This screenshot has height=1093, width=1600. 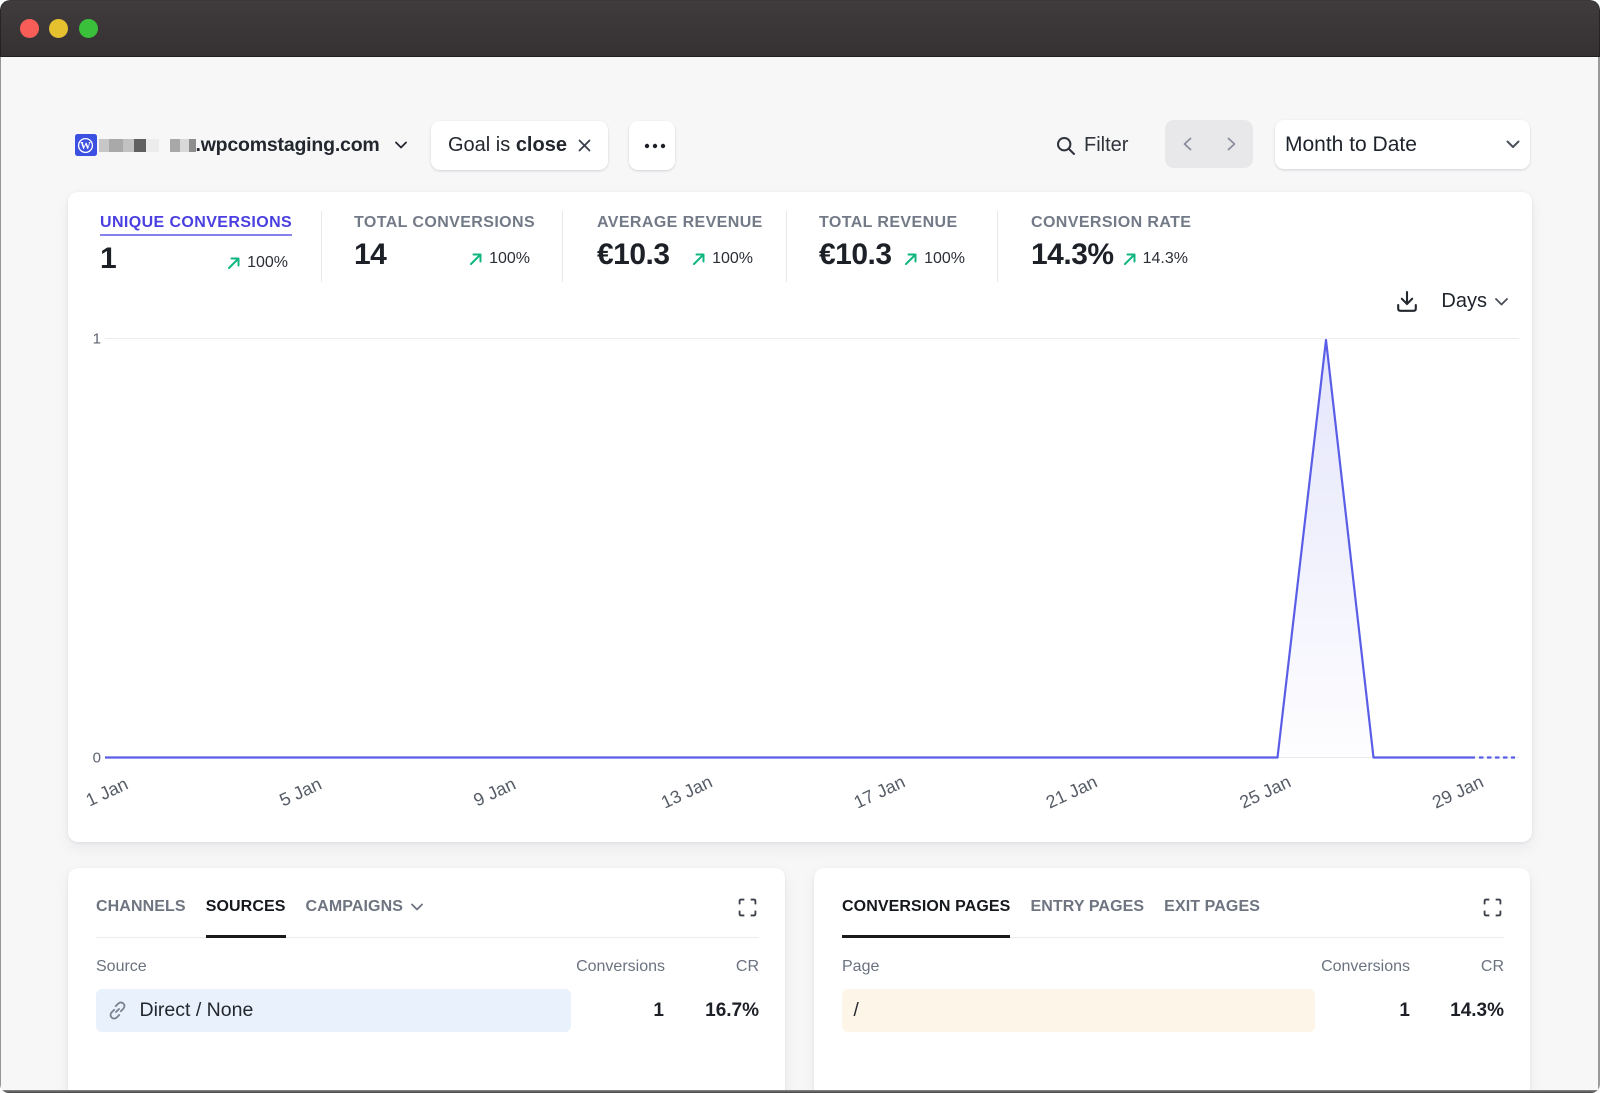 What do you see at coordinates (1264, 792) in the screenshot?
I see `svg-text: 25 Jan` at bounding box center [1264, 792].